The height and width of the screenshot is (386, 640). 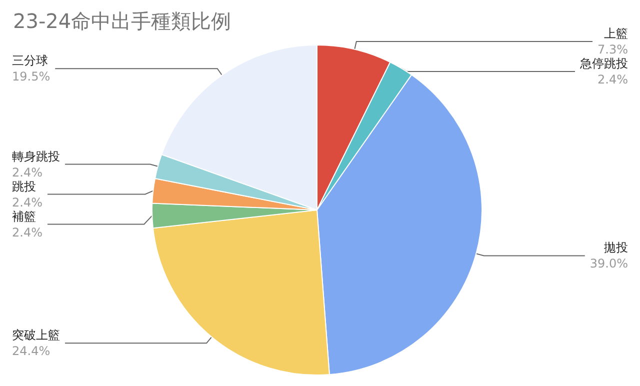 What do you see at coordinates (31, 77) in the screenshot?
I see `data-label: 19.5%` at bounding box center [31, 77].